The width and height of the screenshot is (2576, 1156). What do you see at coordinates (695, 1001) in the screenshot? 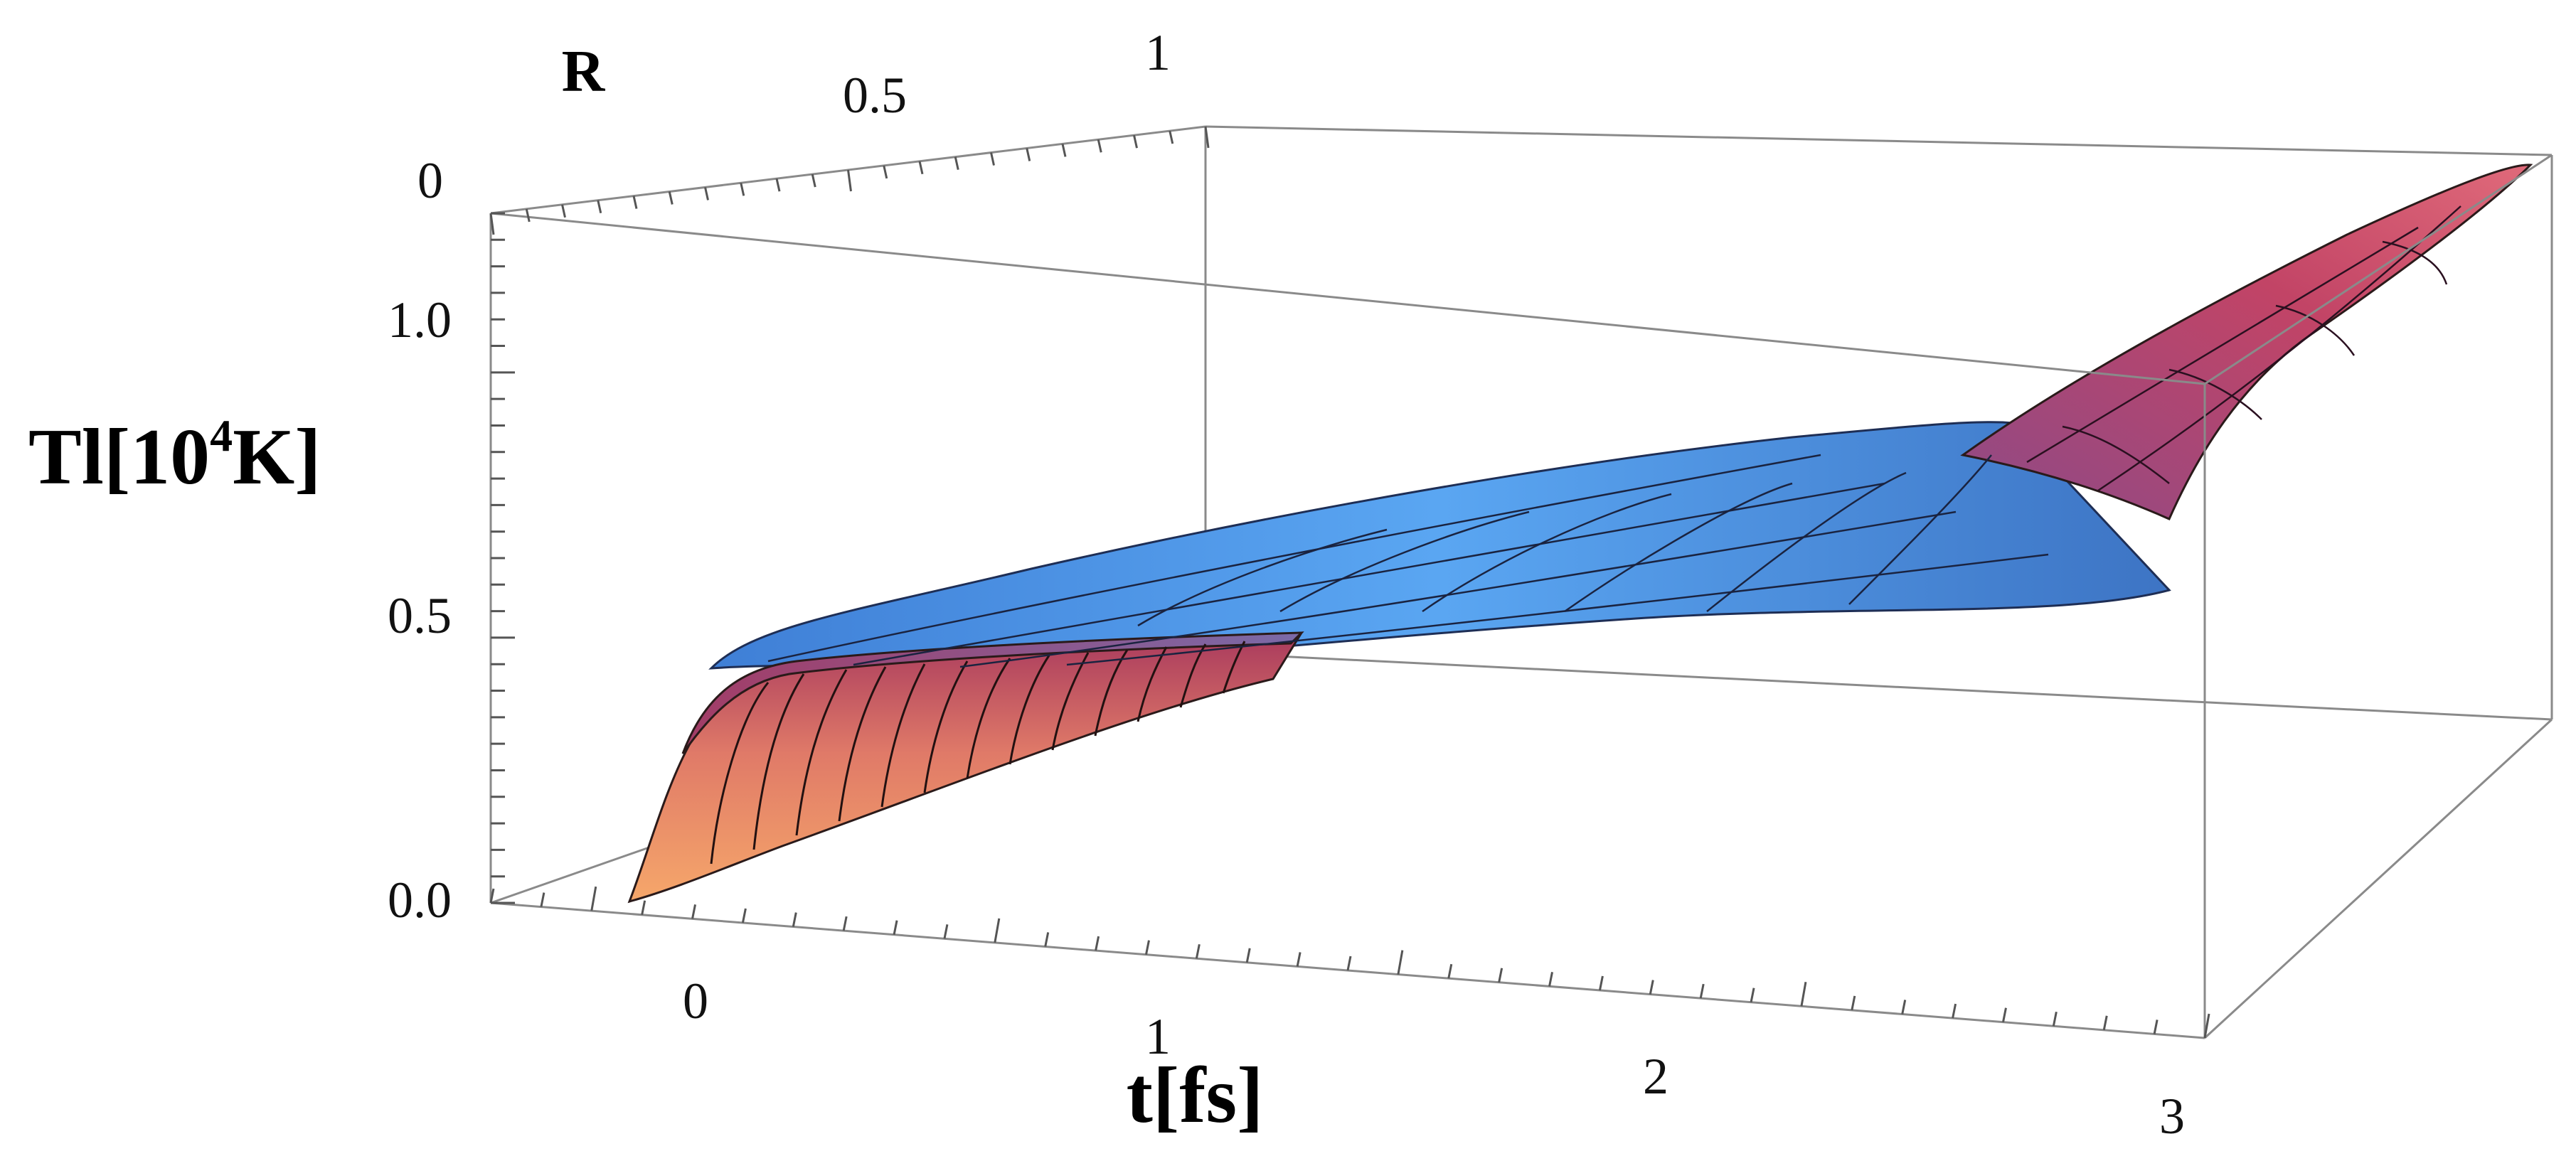
I see `x-tick-label: 0` at bounding box center [695, 1001].